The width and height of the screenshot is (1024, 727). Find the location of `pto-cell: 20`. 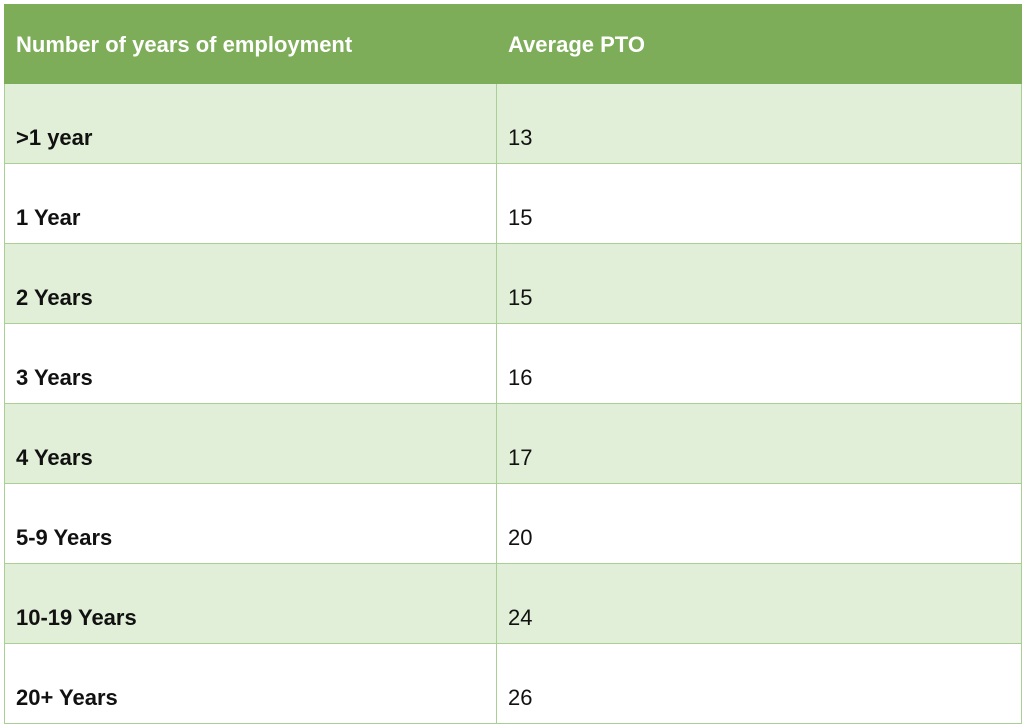

pto-cell: 20 is located at coordinates (759, 523).